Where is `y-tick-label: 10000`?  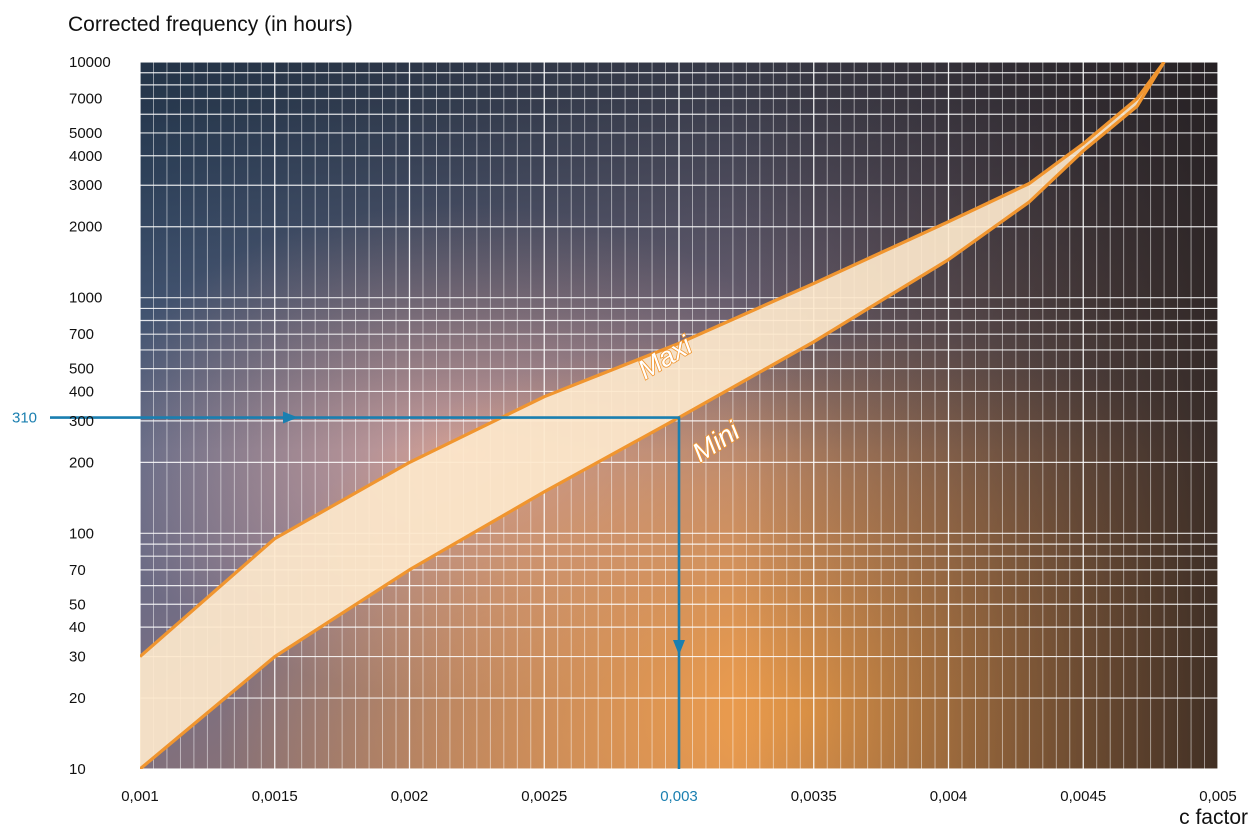
y-tick-label: 10000 is located at coordinates (90, 62).